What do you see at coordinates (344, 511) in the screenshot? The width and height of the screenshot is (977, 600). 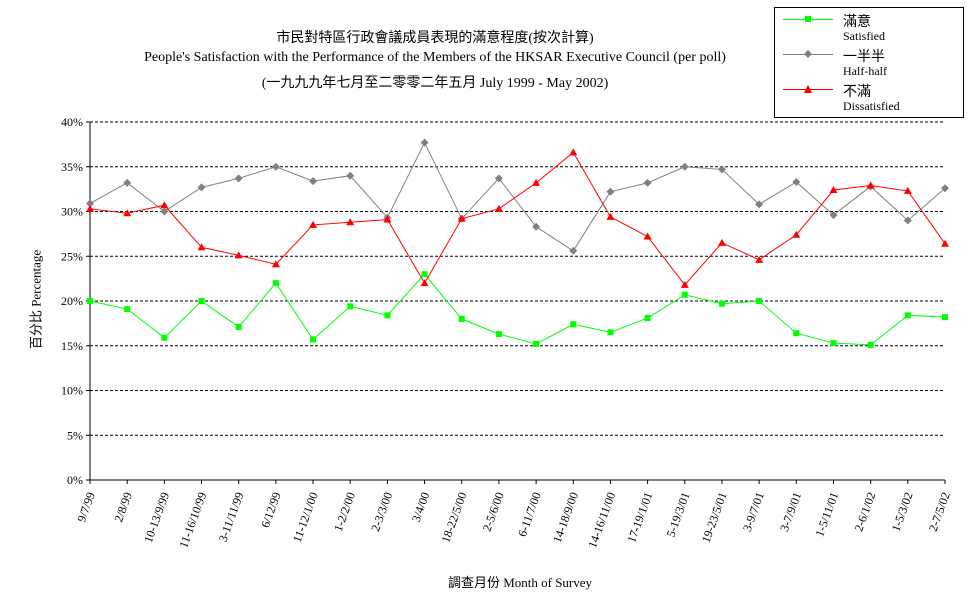 I see `x-tick-label: 1-2/2/00` at bounding box center [344, 511].